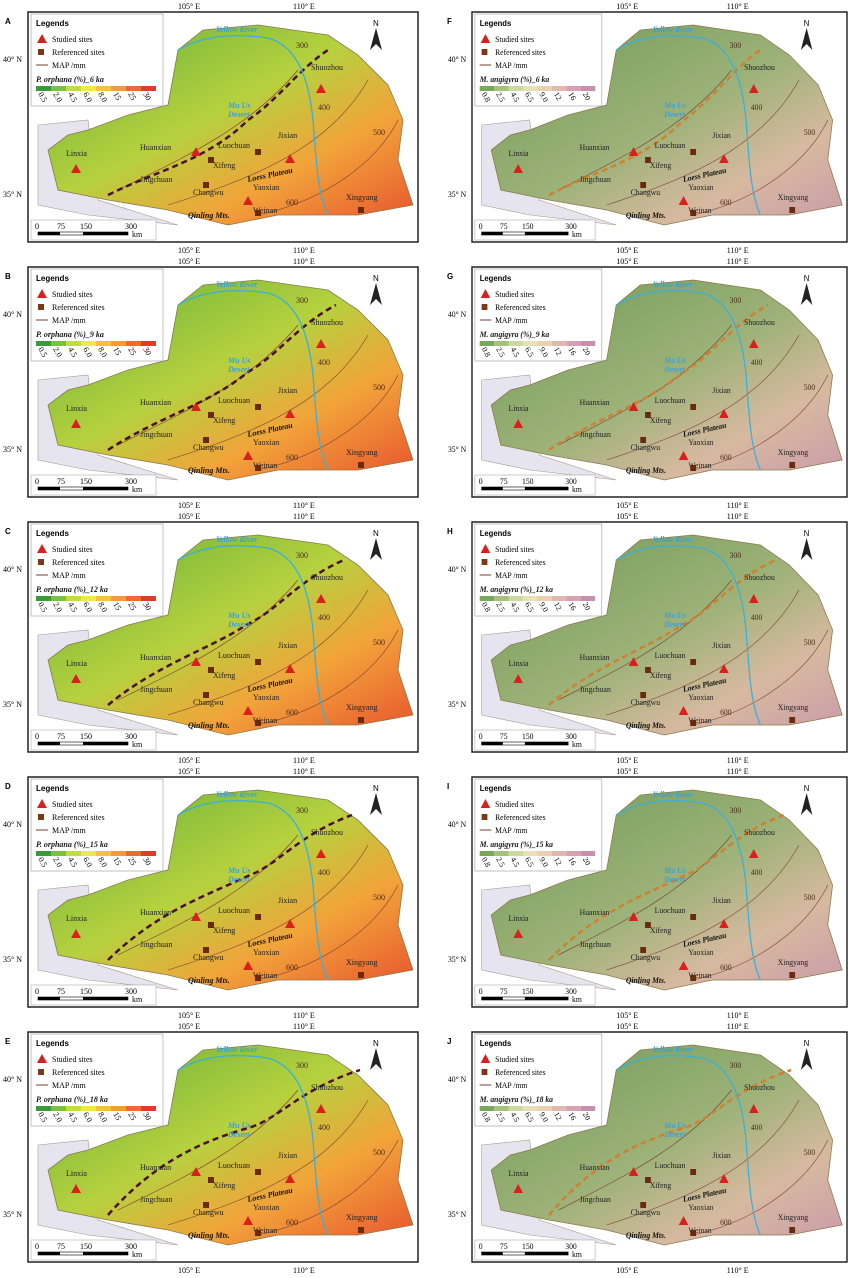 Image resolution: width=851 pixels, height=1278 pixels. I want to click on scale-label: 6.5, so click(529, 861).